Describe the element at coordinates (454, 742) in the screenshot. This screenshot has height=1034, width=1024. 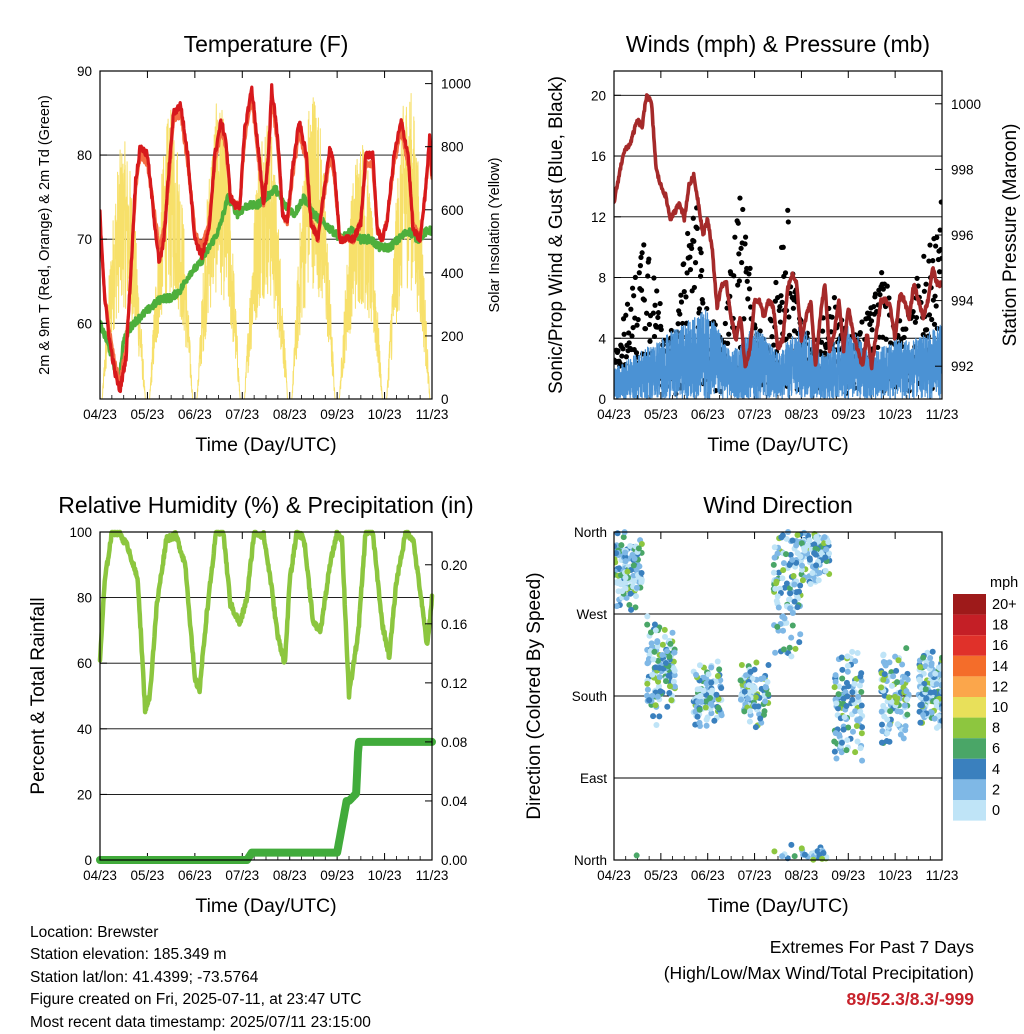
I see `humidity-y2tick-label: 0.08` at that location.